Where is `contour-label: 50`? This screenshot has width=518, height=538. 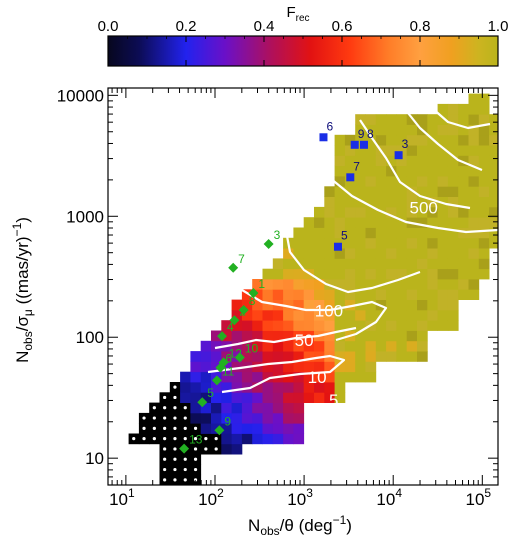
contour-label: 50 is located at coordinates (304, 340).